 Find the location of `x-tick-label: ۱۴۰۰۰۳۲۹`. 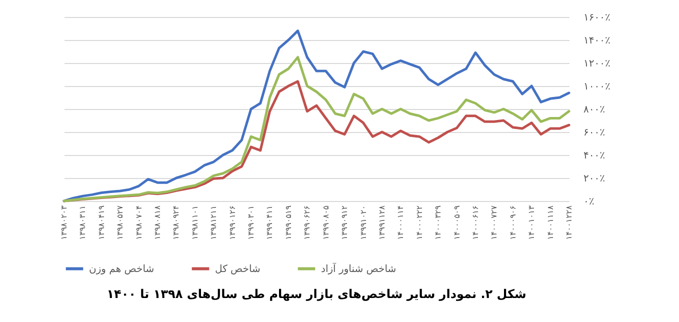

x-tick-label: ۱۴۰۰۰۳۲۹ is located at coordinates (438, 223).